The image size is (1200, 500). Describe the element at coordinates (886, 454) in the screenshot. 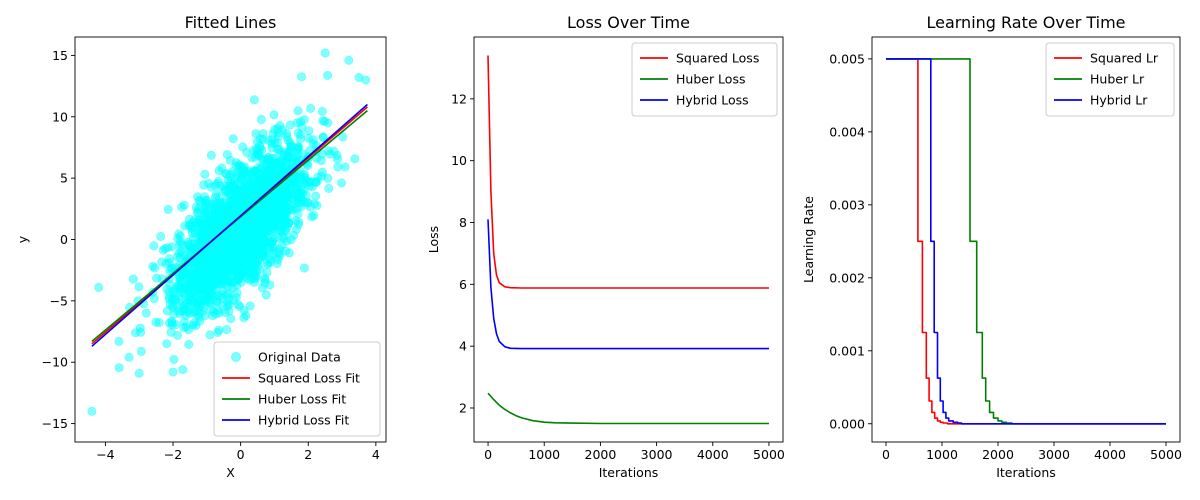

I see `x-tick-label: 0` at that location.